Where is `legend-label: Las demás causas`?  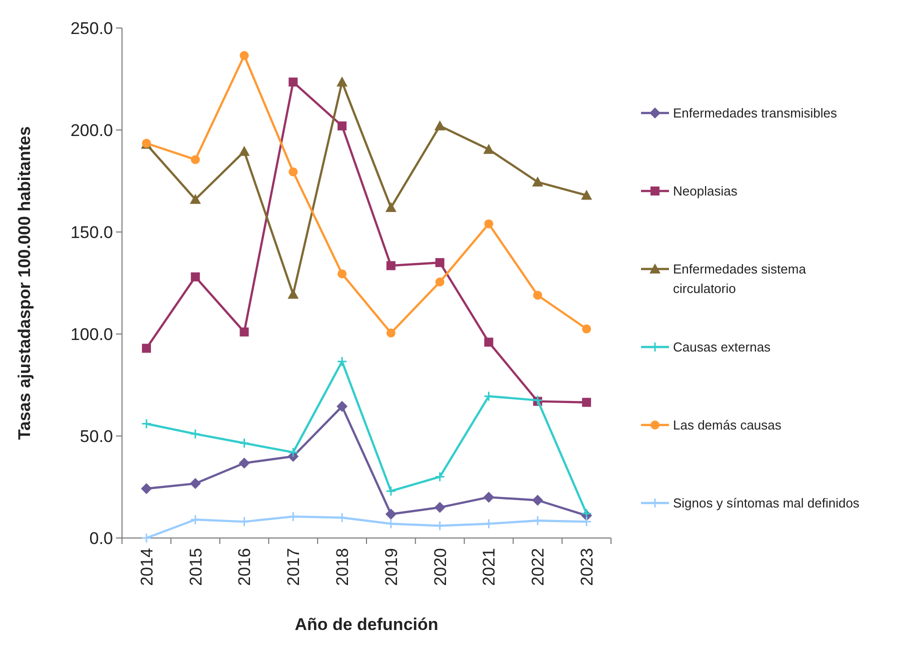 legend-label: Las demás causas is located at coordinates (727, 425).